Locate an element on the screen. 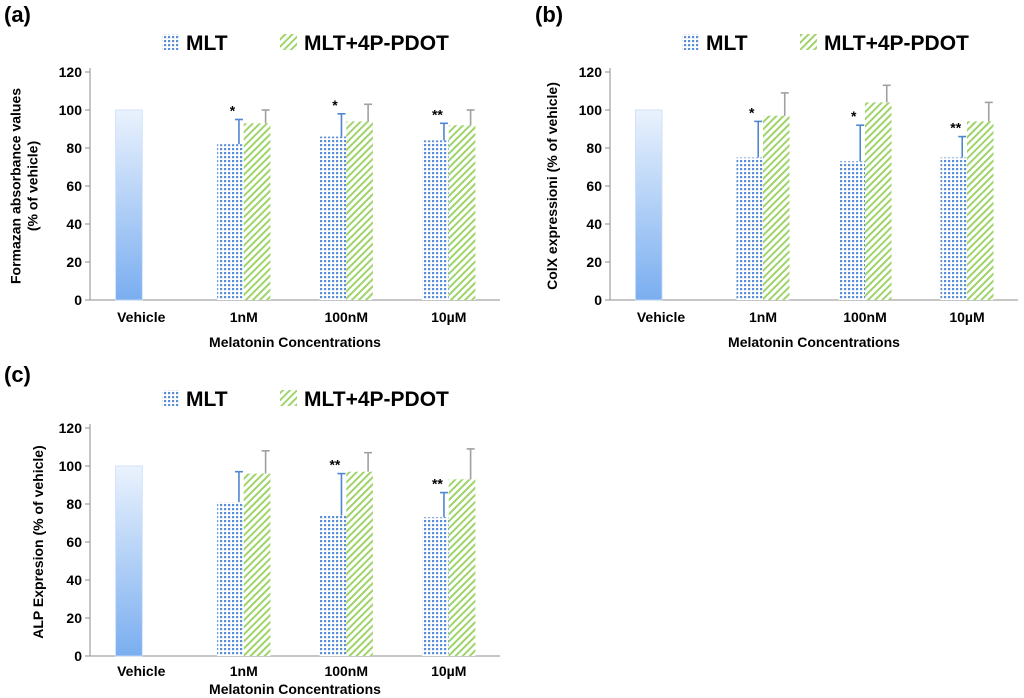 This screenshot has width=1024, height=698. y-axis-title: ALP Expresion (% of vehicle) is located at coordinates (38, 541).